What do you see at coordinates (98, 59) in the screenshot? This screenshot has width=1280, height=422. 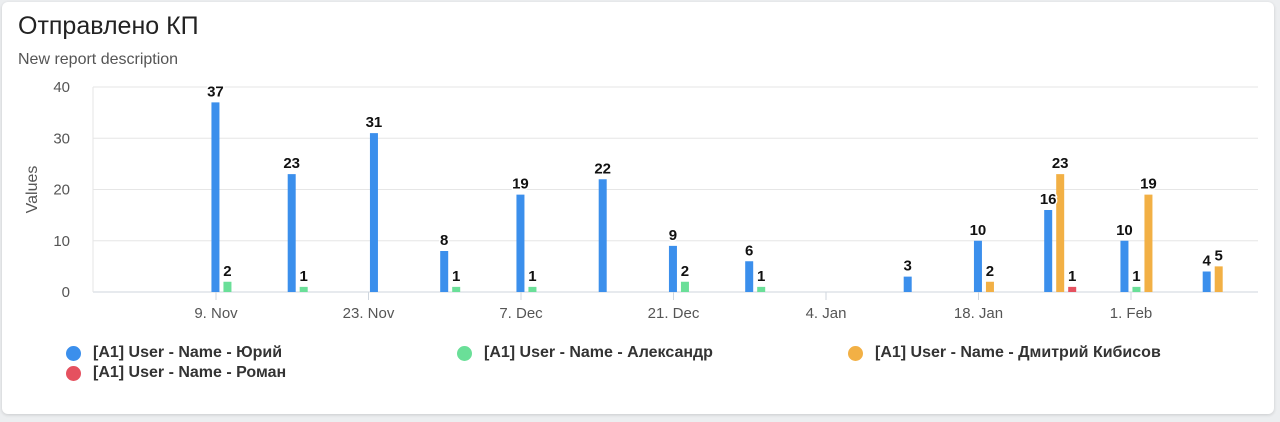 I see `report-subtitle: New report description` at bounding box center [98, 59].